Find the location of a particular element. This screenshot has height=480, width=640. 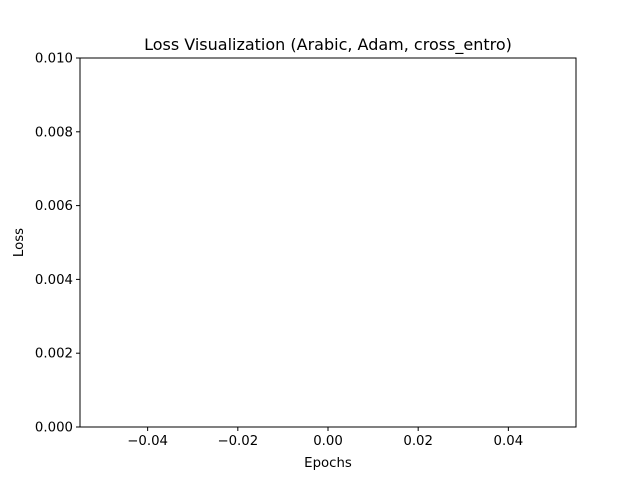

x-tick-label: 0.00 is located at coordinates (328, 441).